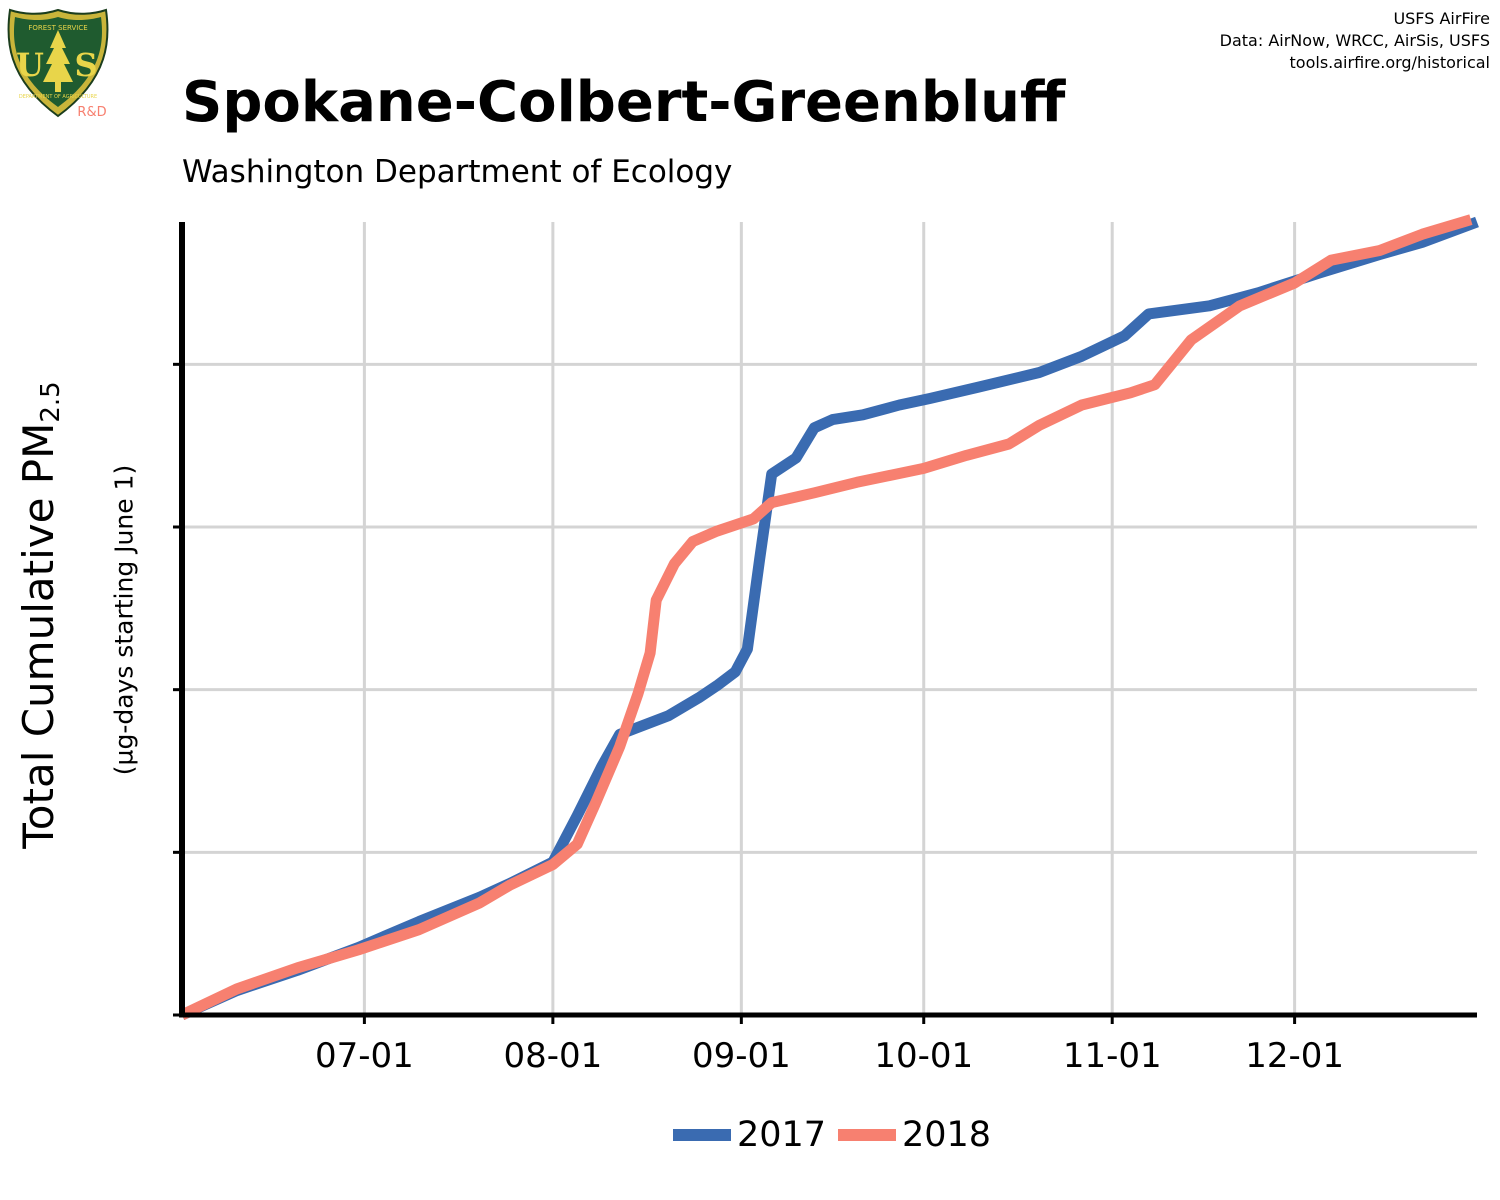 The image size is (1500, 1200). I want to click on legend-item-2018: 2018, so click(914, 1135).